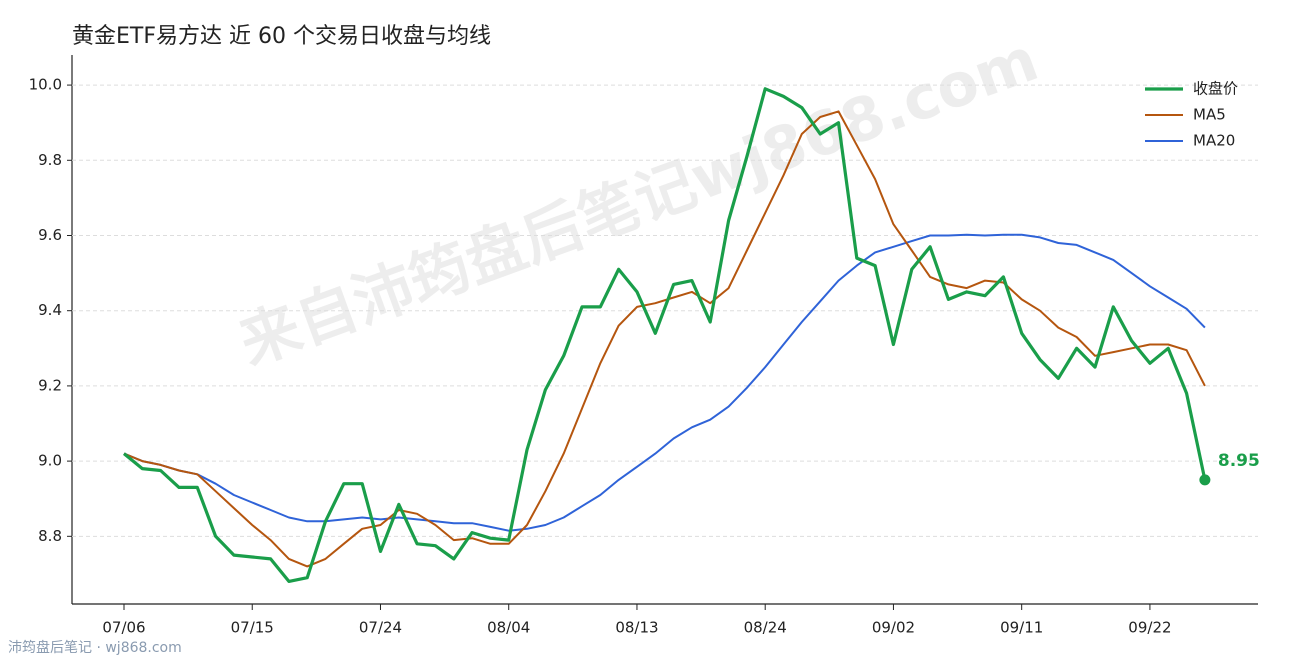 The width and height of the screenshot is (1290, 660). Describe the element at coordinates (1239, 461) in the screenshot. I see `last-value-label: 8.95` at that location.